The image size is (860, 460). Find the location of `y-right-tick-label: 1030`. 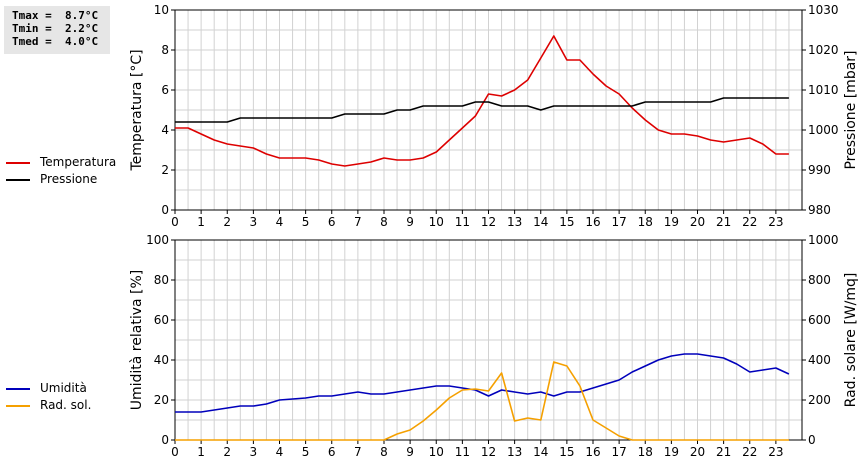

y-right-tick-label: 1030 is located at coordinates (823, 10).